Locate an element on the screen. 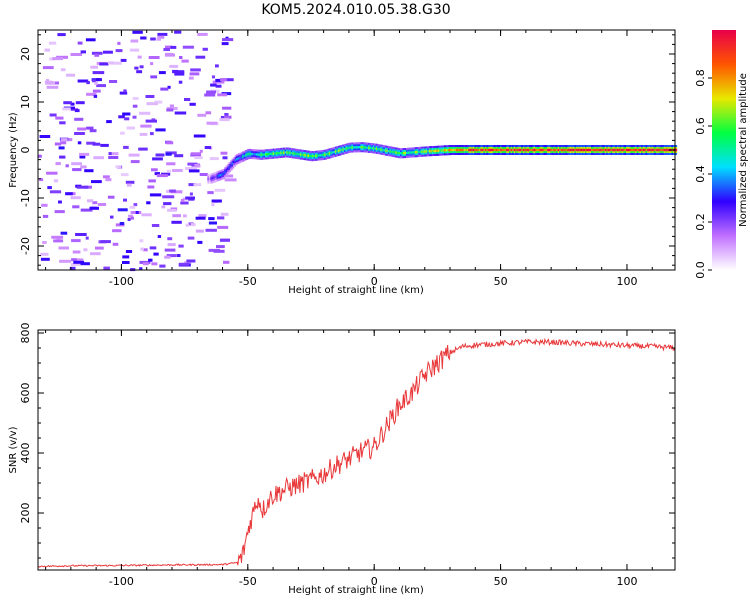  spectrogram-xtick-label: -50 is located at coordinates (248, 281).